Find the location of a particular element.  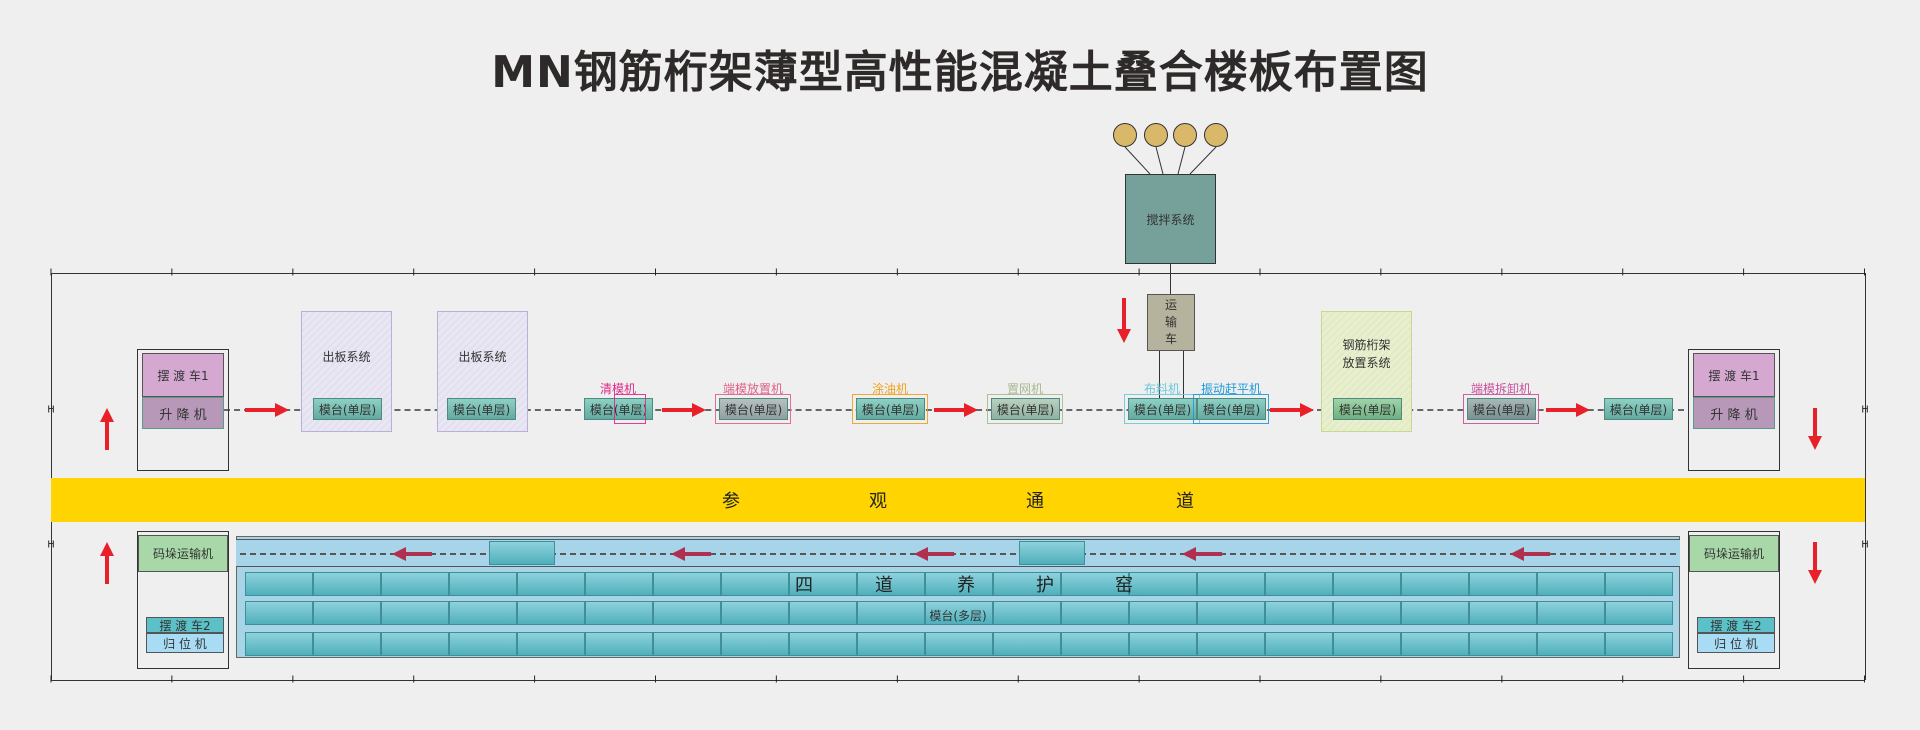

kiln-char: 护 is located at coordinates (1045, 585).